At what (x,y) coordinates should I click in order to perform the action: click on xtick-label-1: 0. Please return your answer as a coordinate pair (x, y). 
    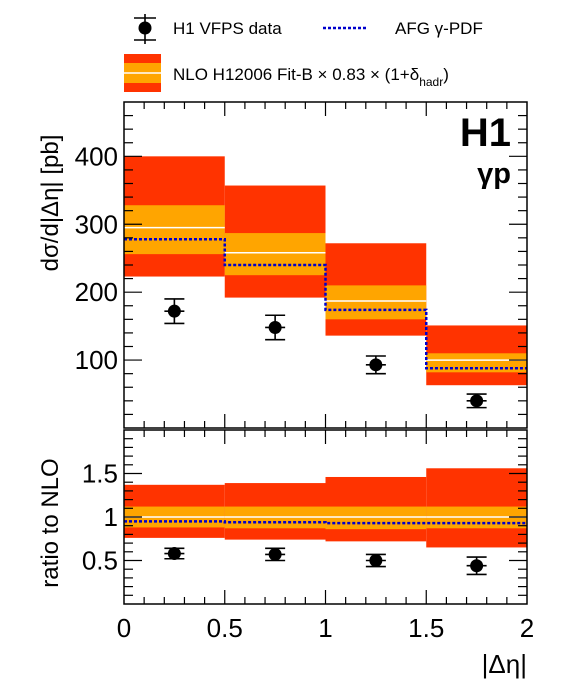
    Looking at the image, I should click on (124, 628).